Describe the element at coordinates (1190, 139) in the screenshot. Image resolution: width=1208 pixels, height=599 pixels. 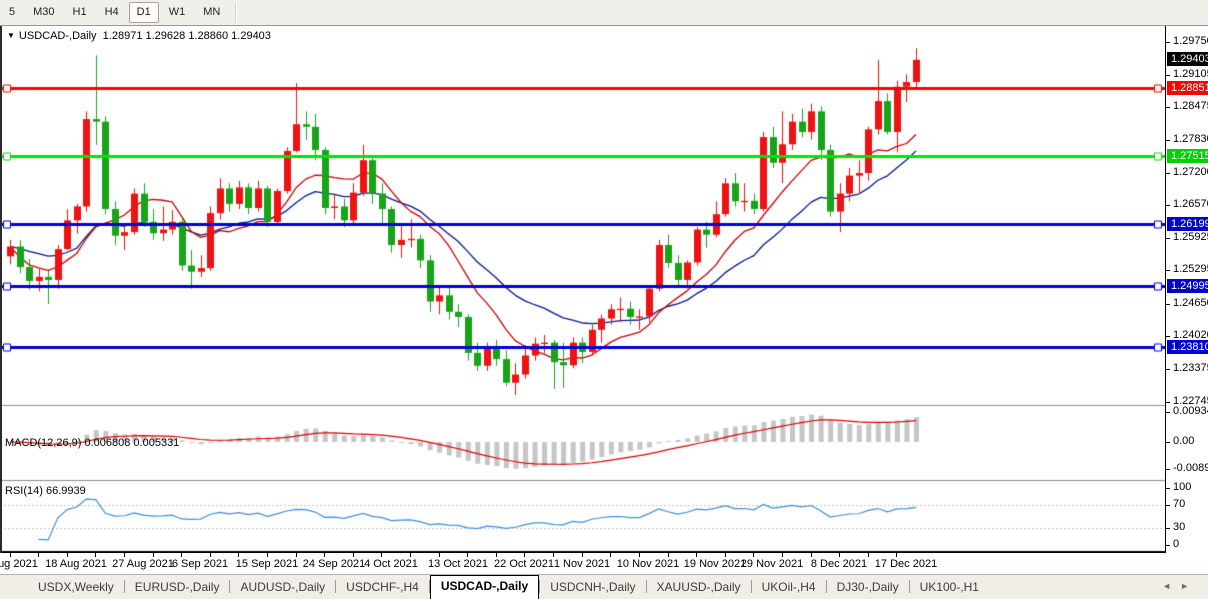
I see `price-tick-label: 1.27830` at that location.